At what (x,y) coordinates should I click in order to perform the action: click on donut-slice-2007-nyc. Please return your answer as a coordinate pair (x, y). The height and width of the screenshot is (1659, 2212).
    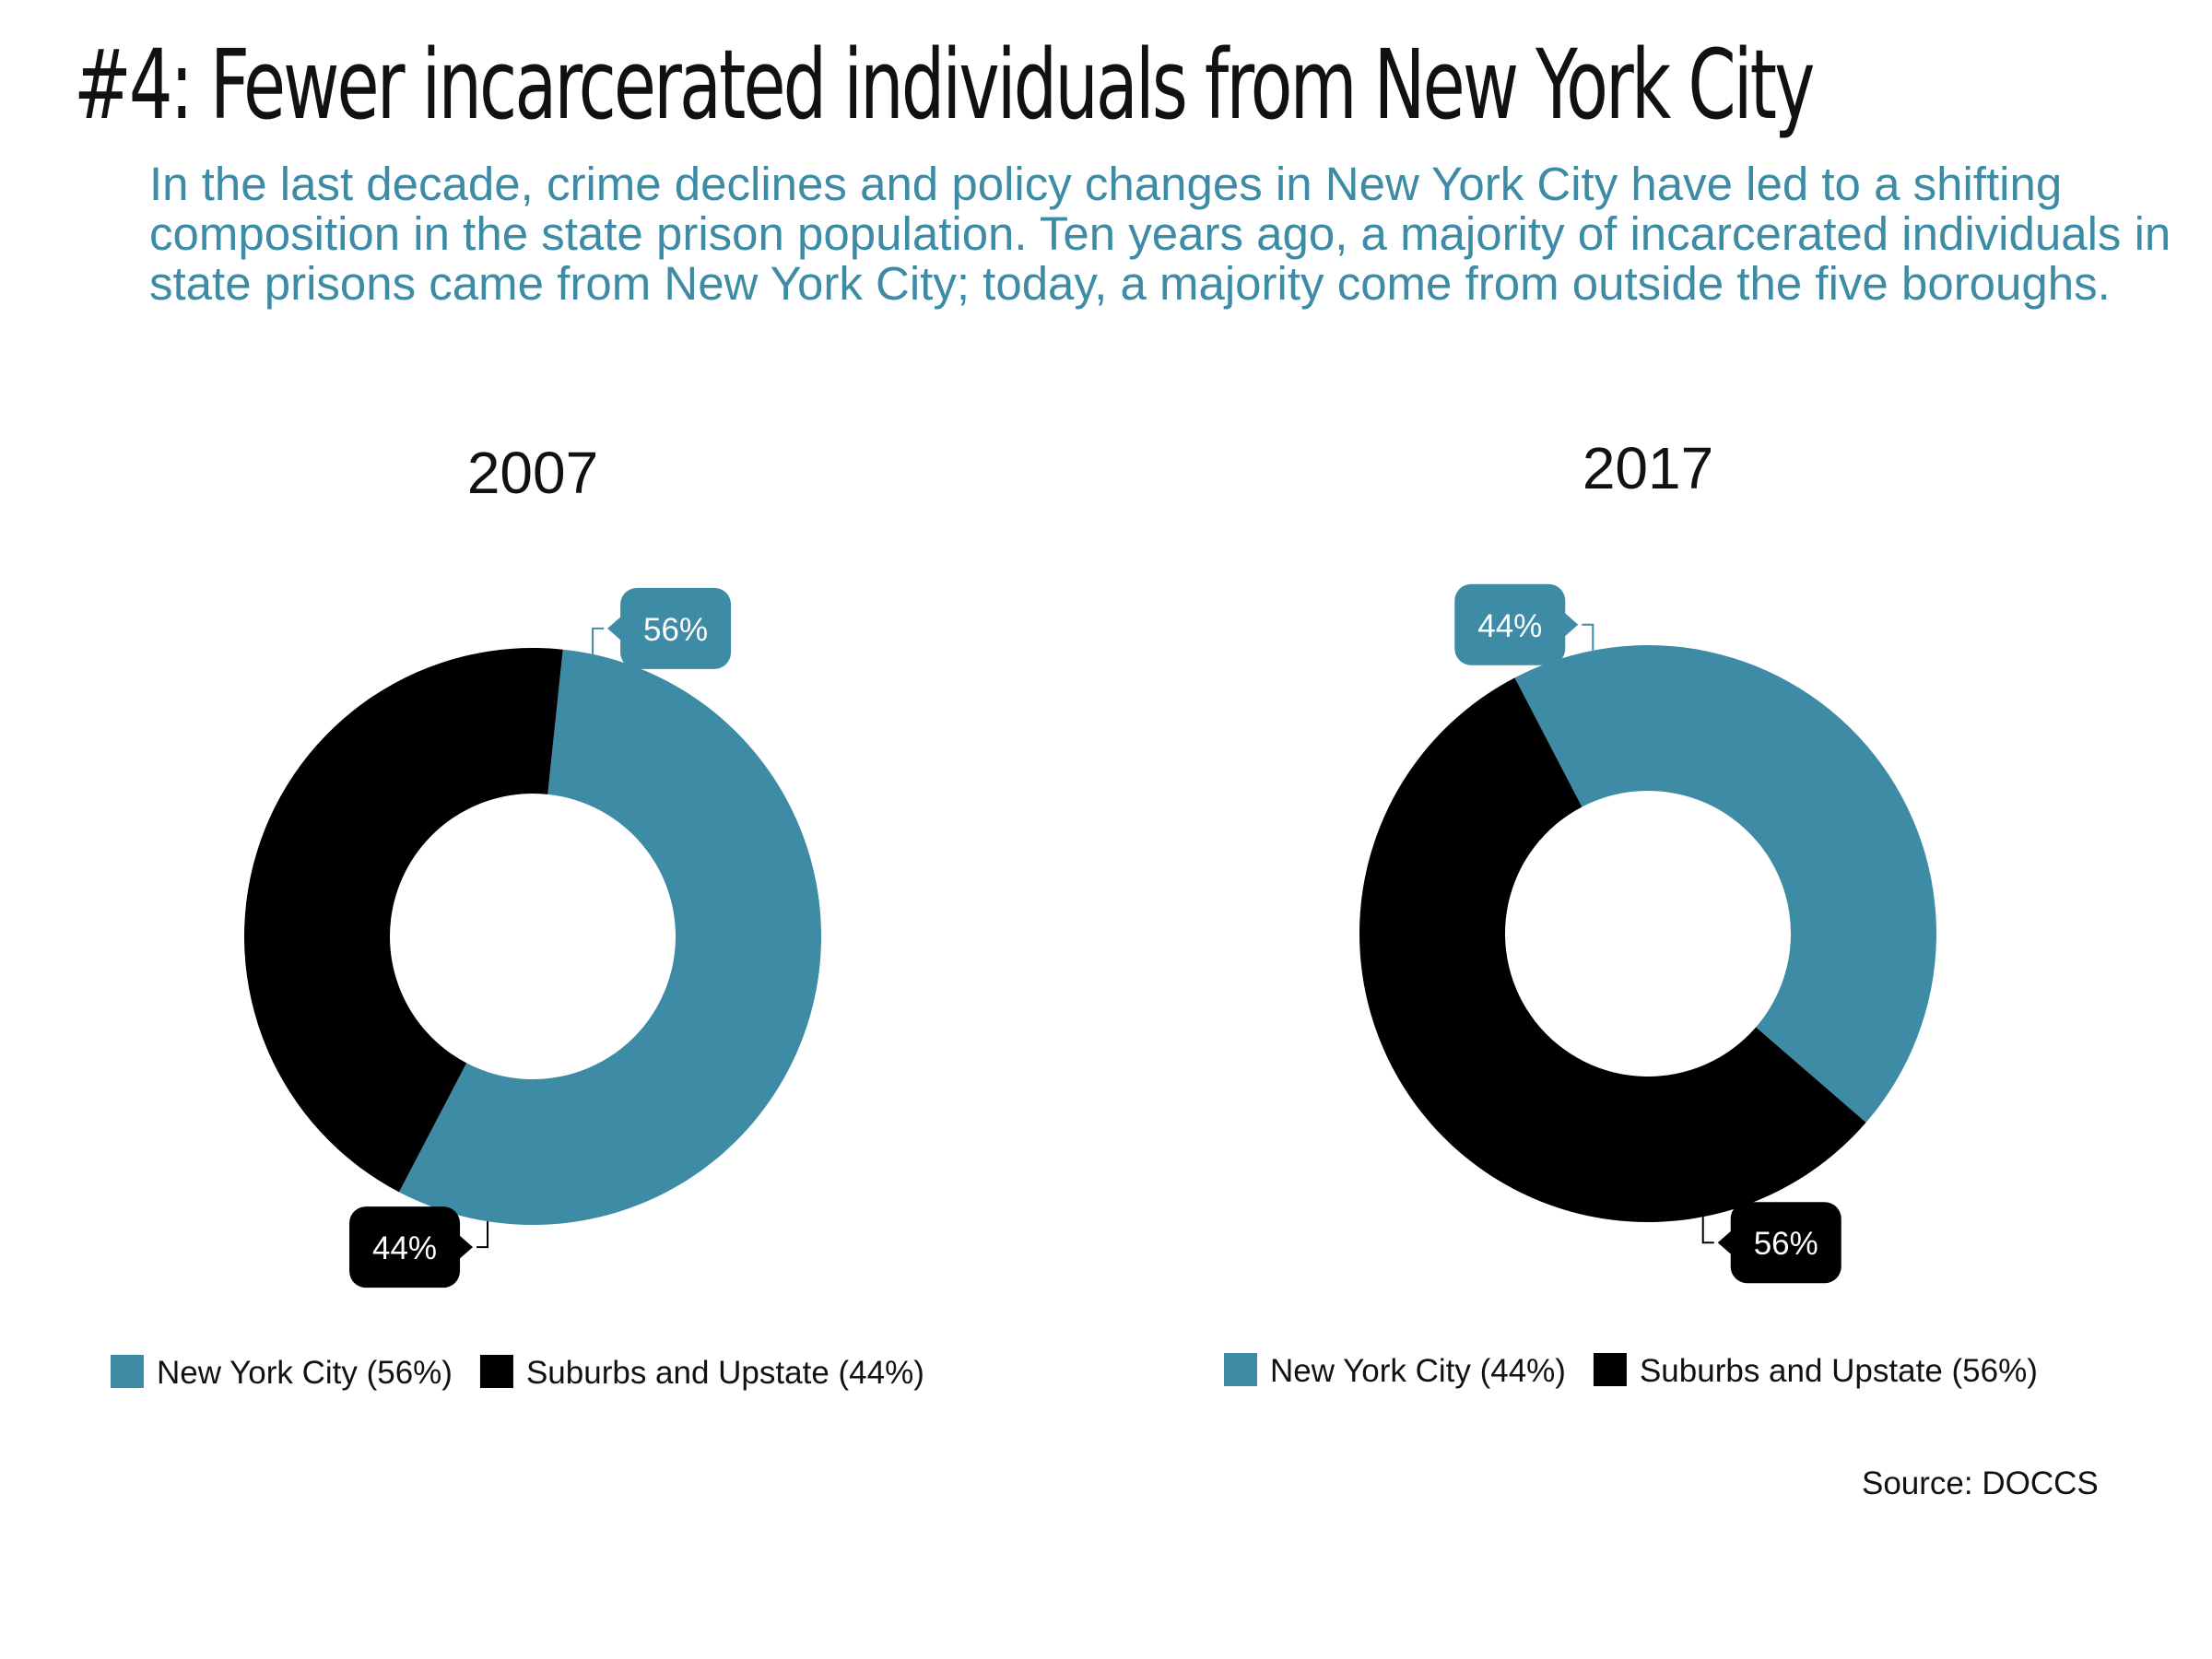
    Looking at the image, I should click on (610, 937).